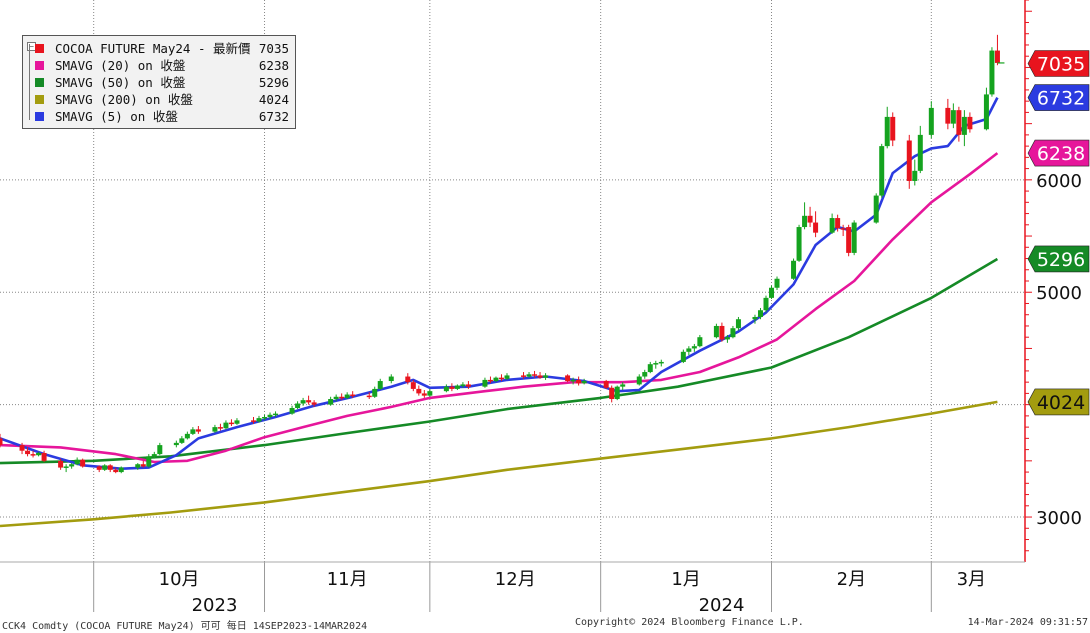 This screenshot has width=1090, height=633. What do you see at coordinates (1059, 518) in the screenshot?
I see `y-tick-label: 3000` at bounding box center [1059, 518].